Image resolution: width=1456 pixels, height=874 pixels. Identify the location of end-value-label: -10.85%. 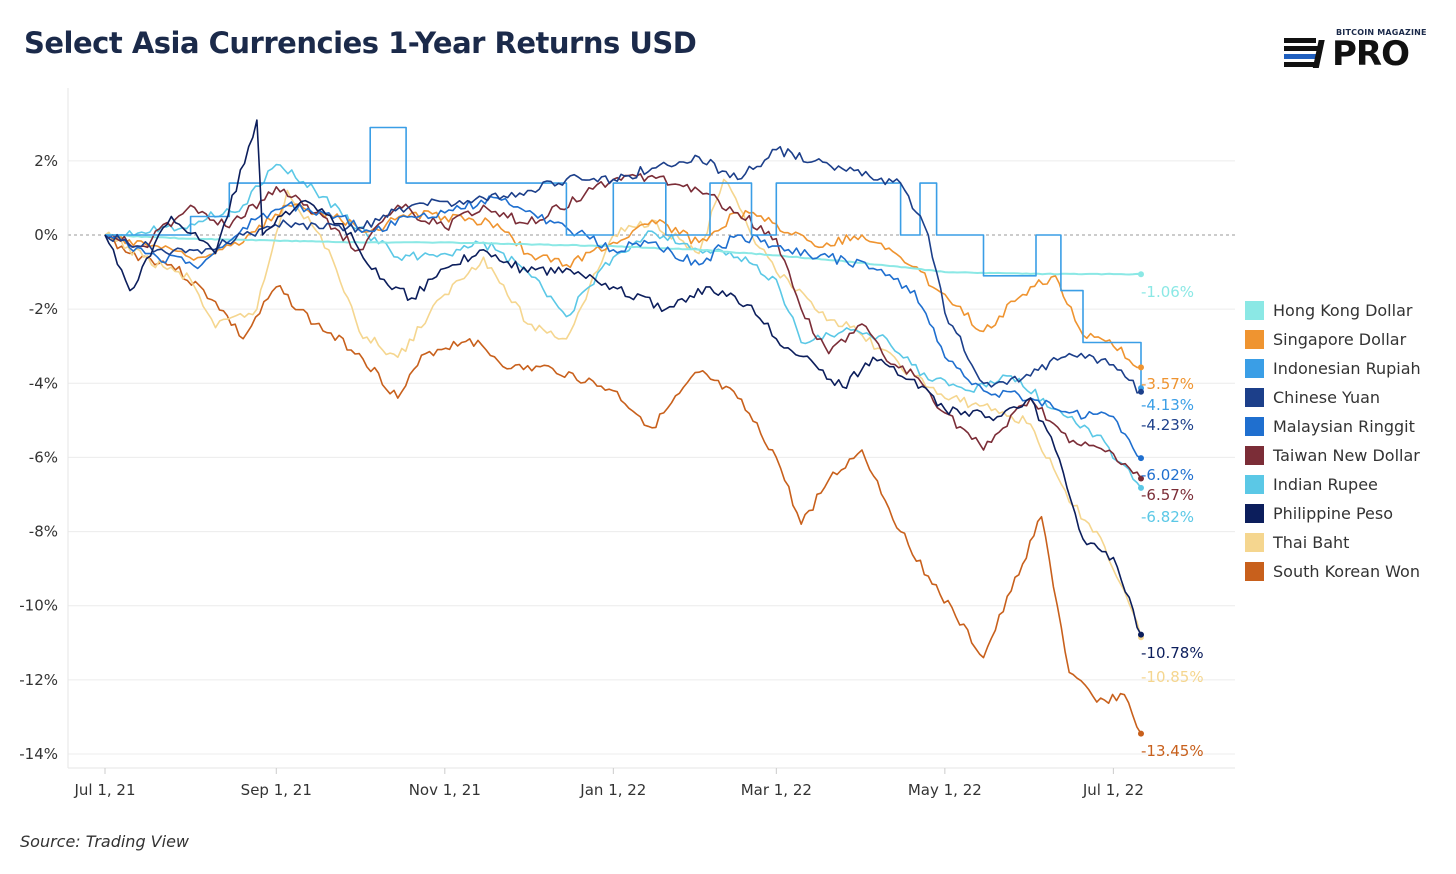
(1172, 677).